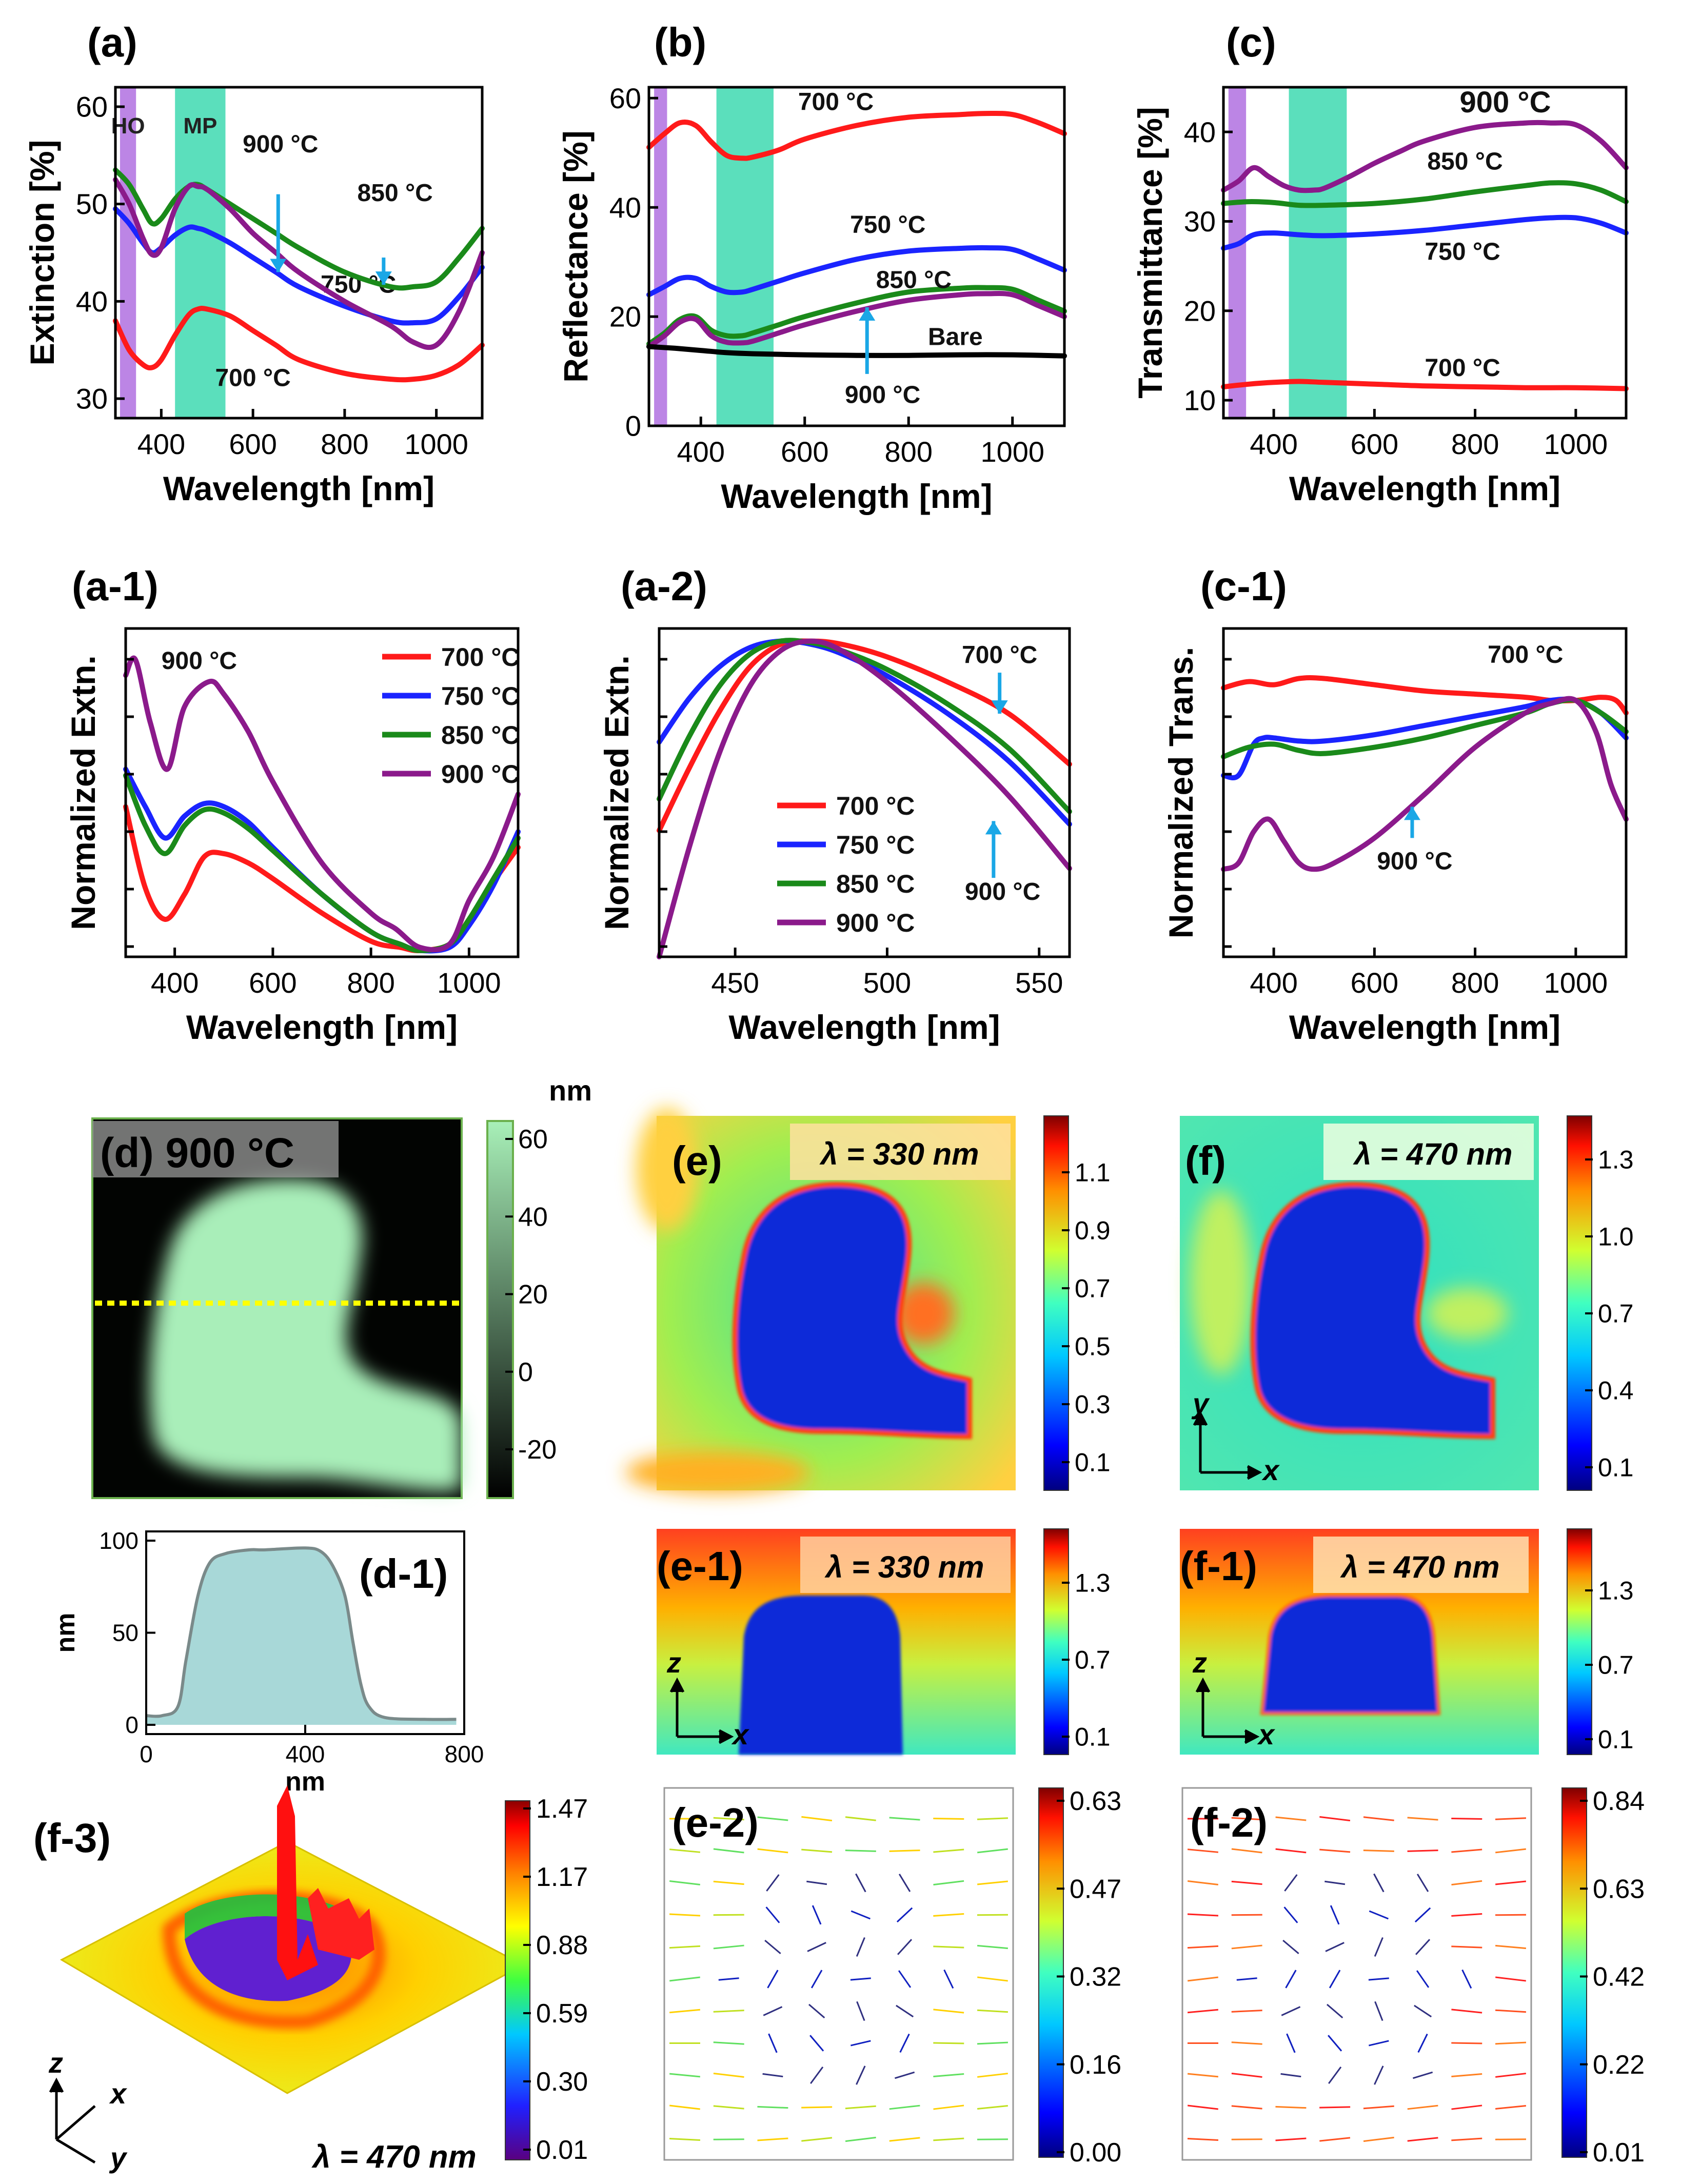 The image size is (1681, 2184). I want to click on colorbar-tick-label-f-2: 0.7, so click(1616, 1314).